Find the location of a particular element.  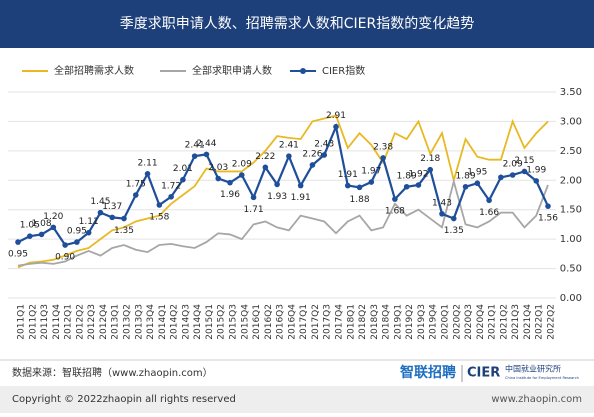

x-tick-label: 2018Q2 is located at coordinates (363, 322).